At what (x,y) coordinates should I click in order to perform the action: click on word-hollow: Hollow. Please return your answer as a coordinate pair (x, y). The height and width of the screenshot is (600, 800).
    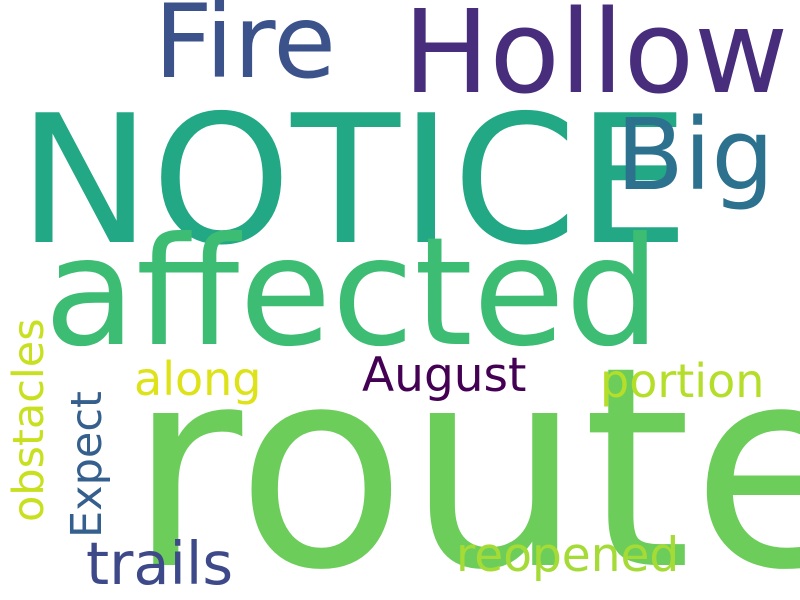
    Looking at the image, I should click on (596, 60).